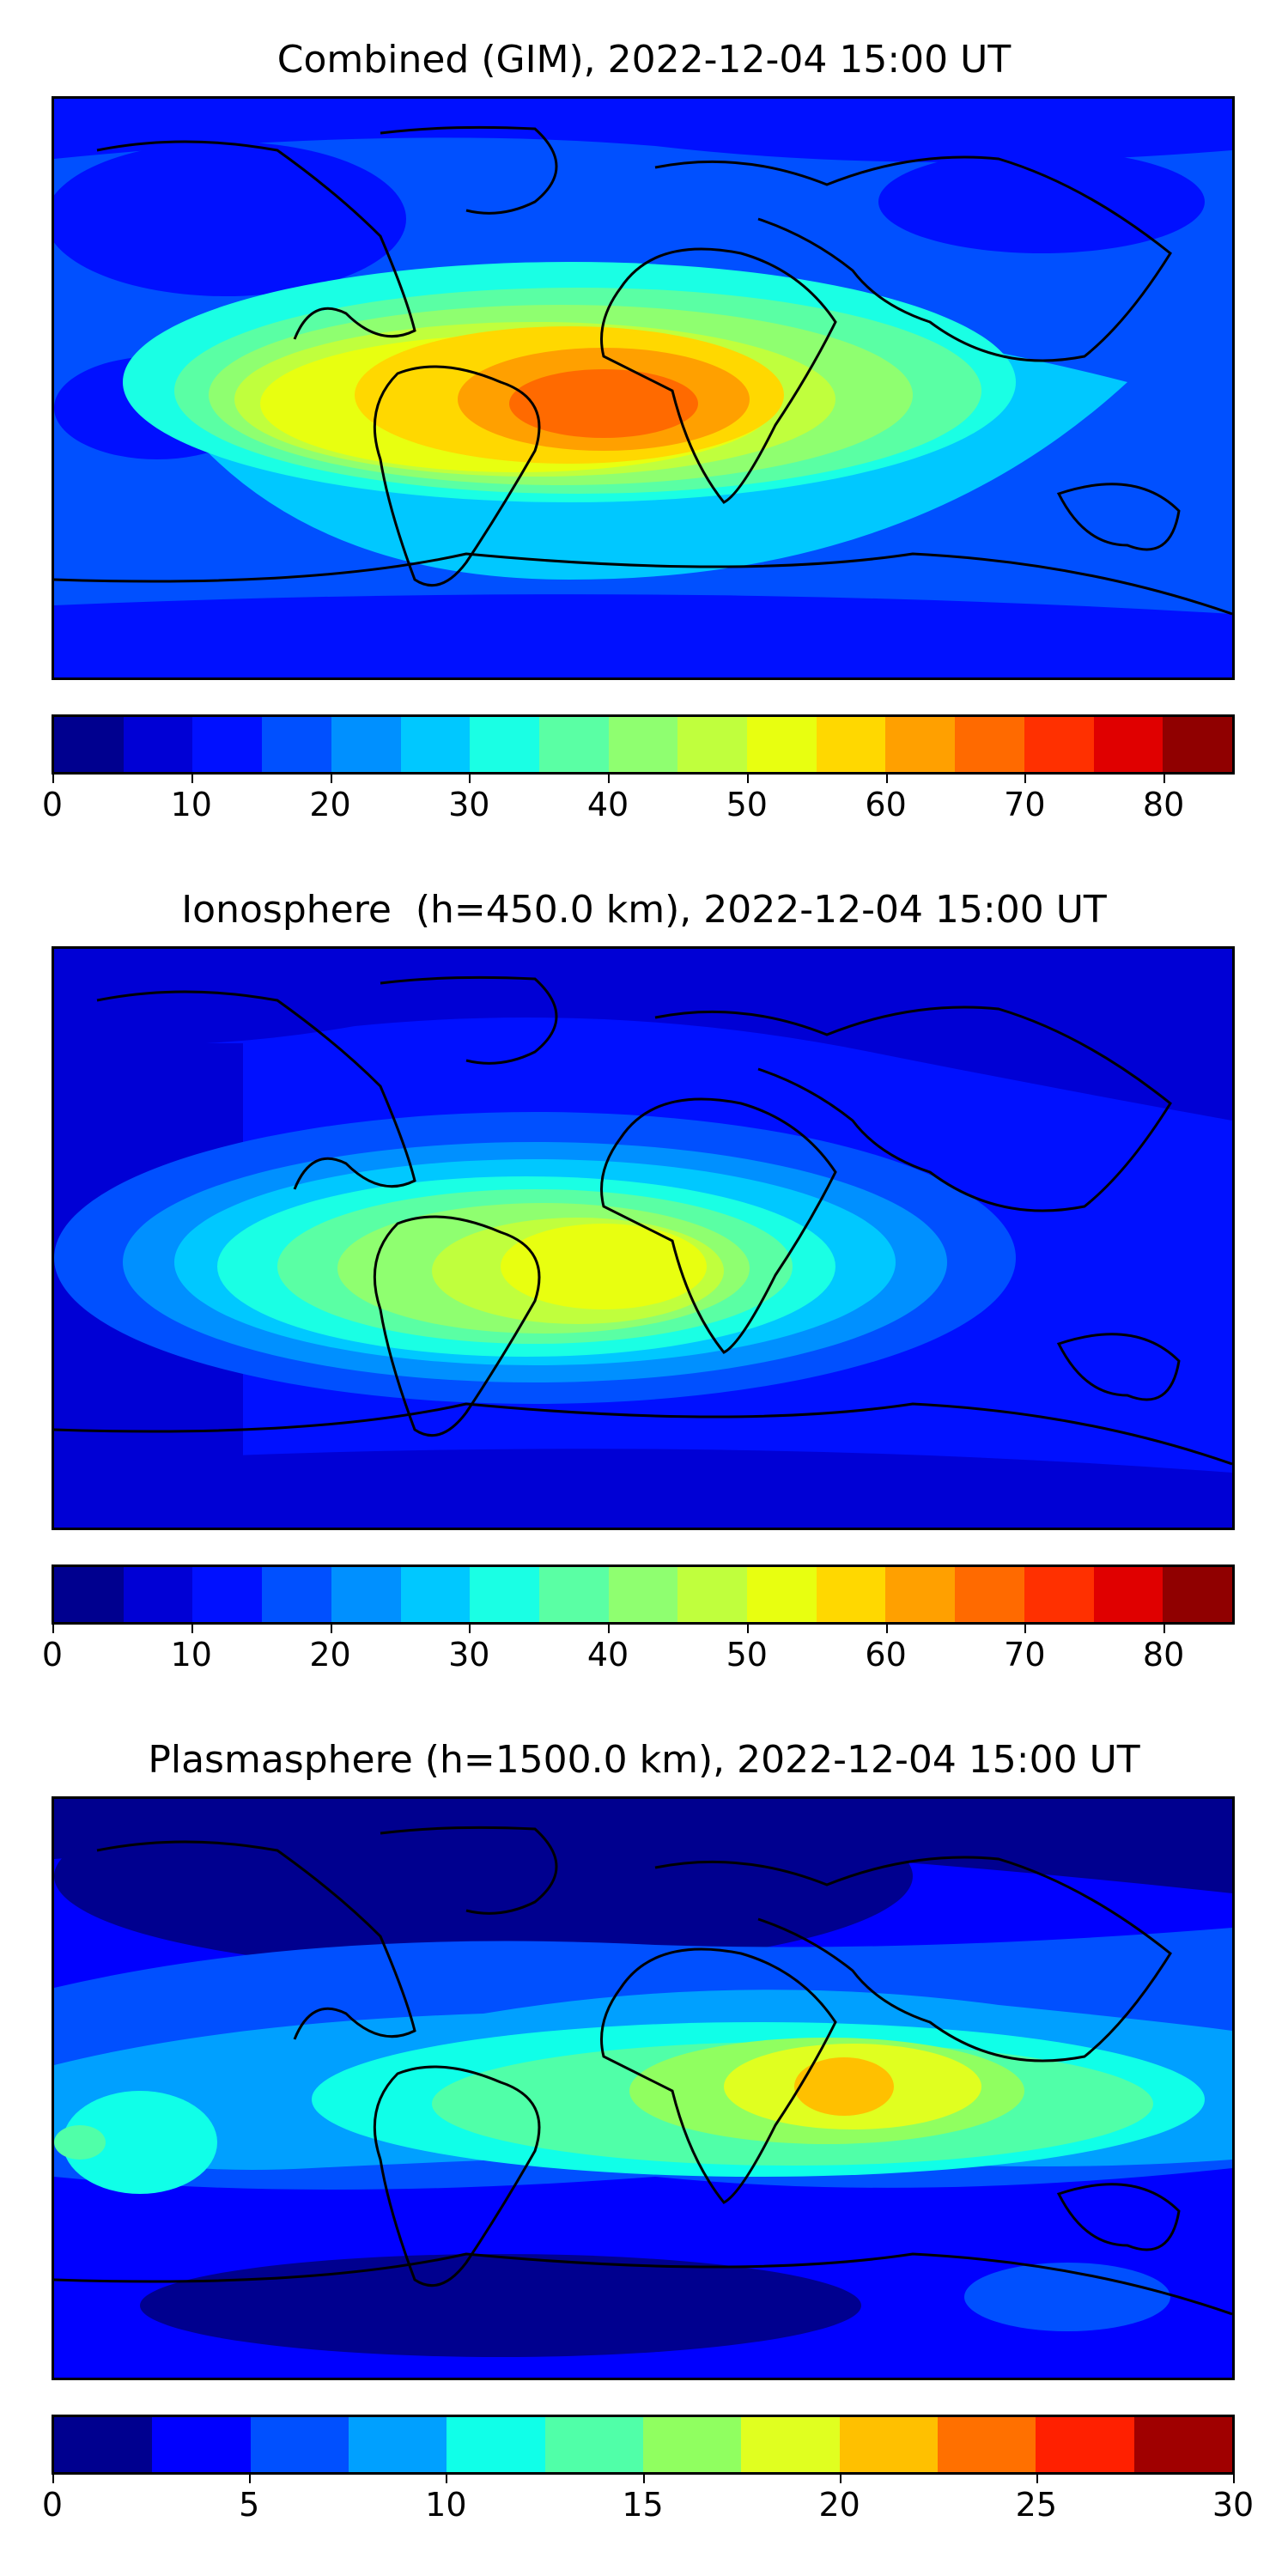  I want to click on panel-title-combined: Combined (GIM), 2022-12-04 15:00 UT, so click(644, 60).